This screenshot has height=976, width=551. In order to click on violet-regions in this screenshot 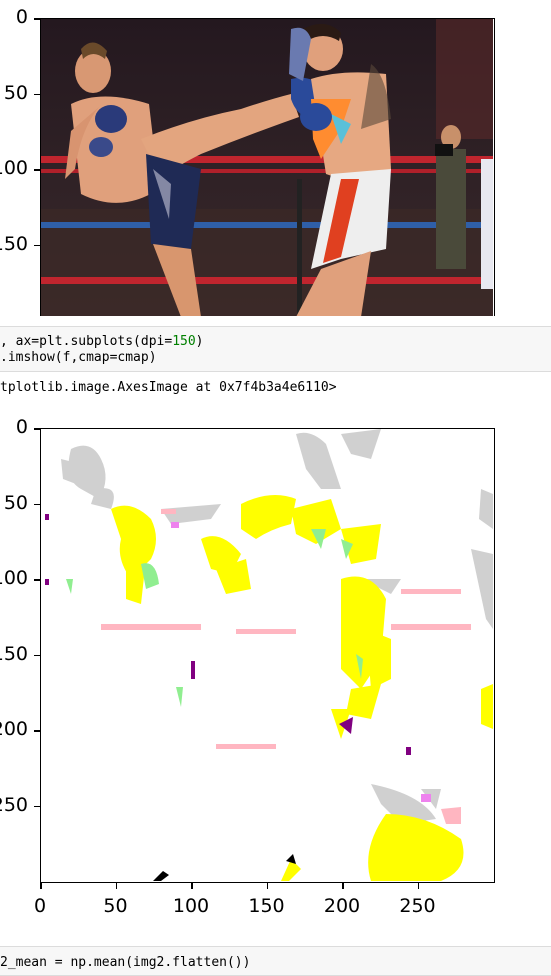, I will do `click(301, 662)`.